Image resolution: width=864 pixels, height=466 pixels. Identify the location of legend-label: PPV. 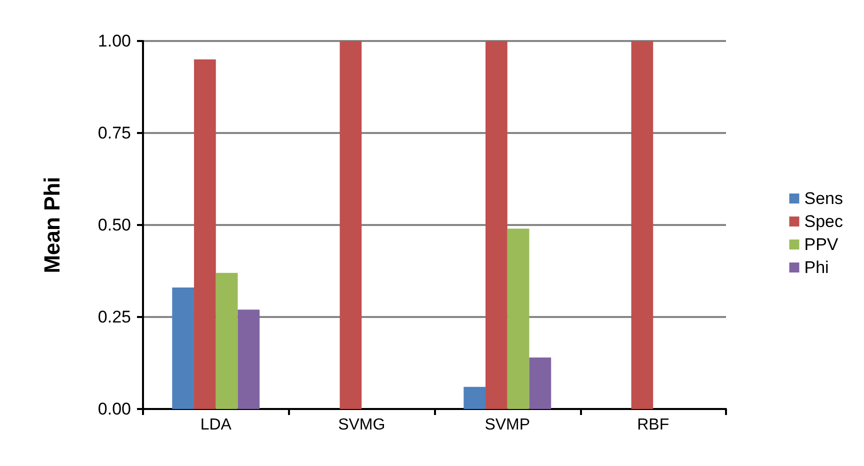
(821, 244).